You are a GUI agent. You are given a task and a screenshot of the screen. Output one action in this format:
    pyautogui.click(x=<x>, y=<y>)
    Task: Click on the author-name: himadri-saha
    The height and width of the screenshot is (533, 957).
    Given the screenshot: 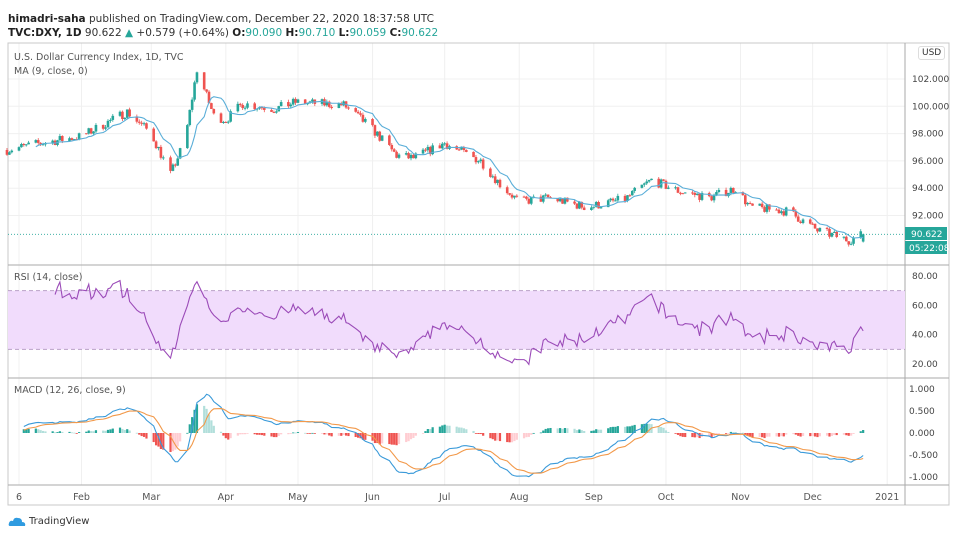 What is the action you would take?
    pyautogui.click(x=47, y=19)
    